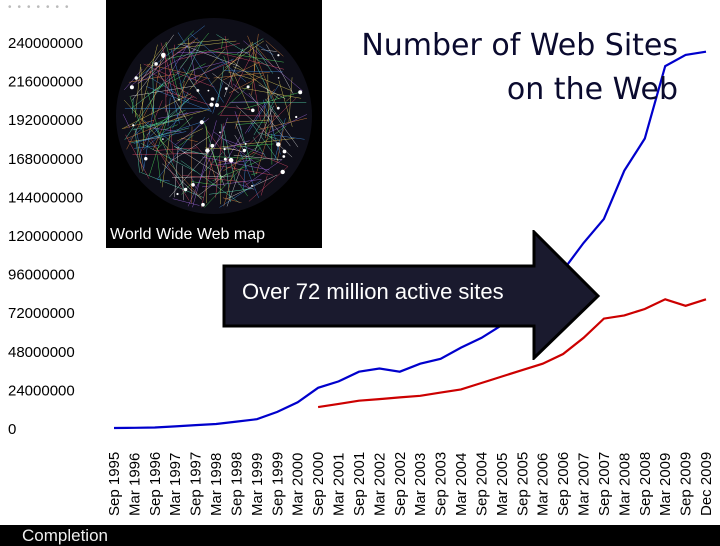 The width and height of the screenshot is (720, 546). What do you see at coordinates (543, 484) in the screenshot?
I see `x-tick-label: Mar 2006` at bounding box center [543, 484].